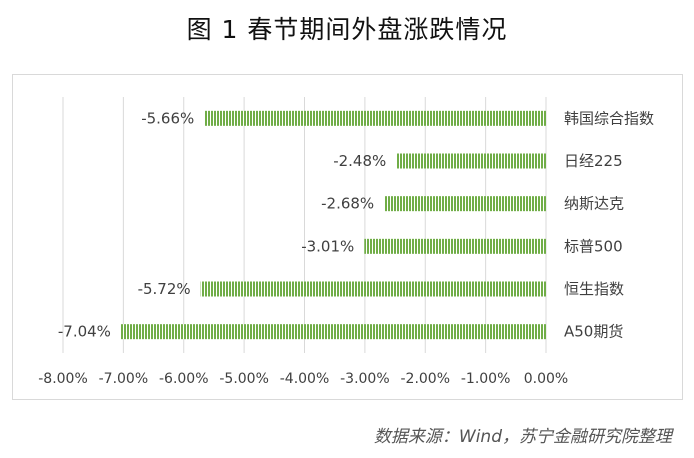  What do you see at coordinates (184, 379) in the screenshot?
I see `x-tick-label: -6.00%` at bounding box center [184, 379].